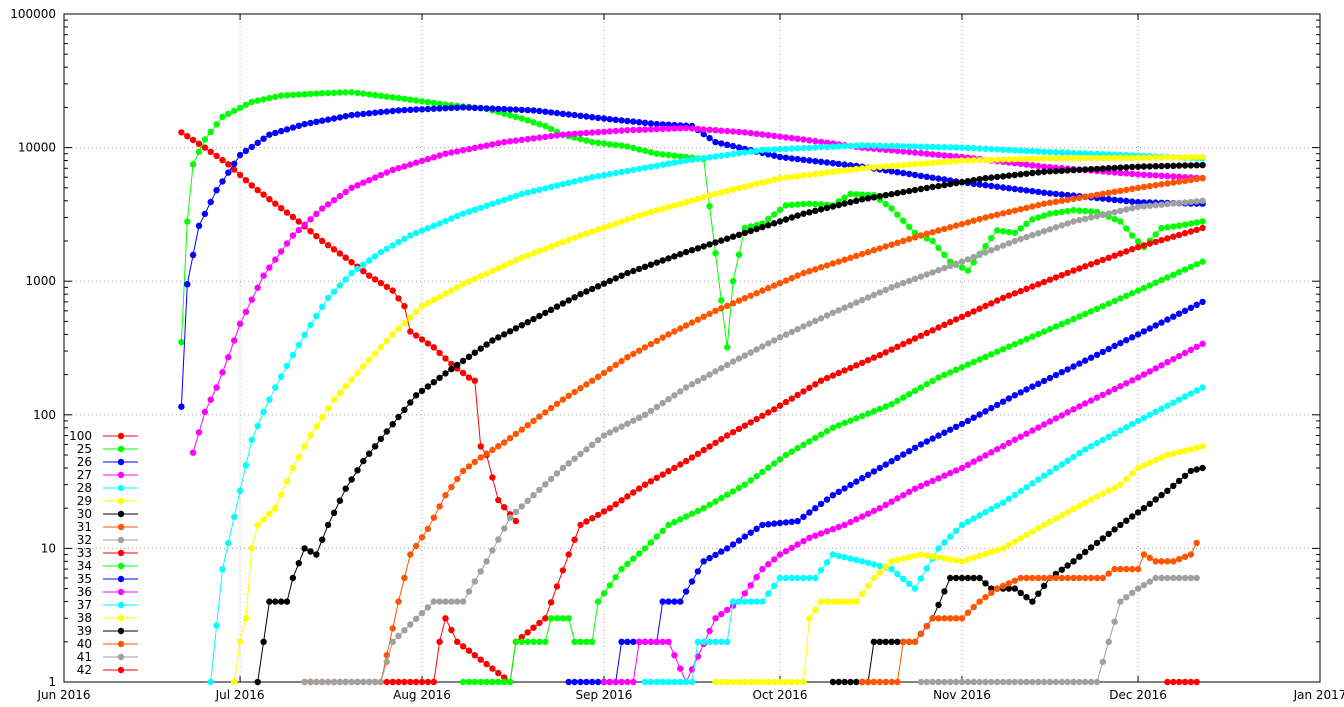  I want to click on legend-marker, so click(121, 501).